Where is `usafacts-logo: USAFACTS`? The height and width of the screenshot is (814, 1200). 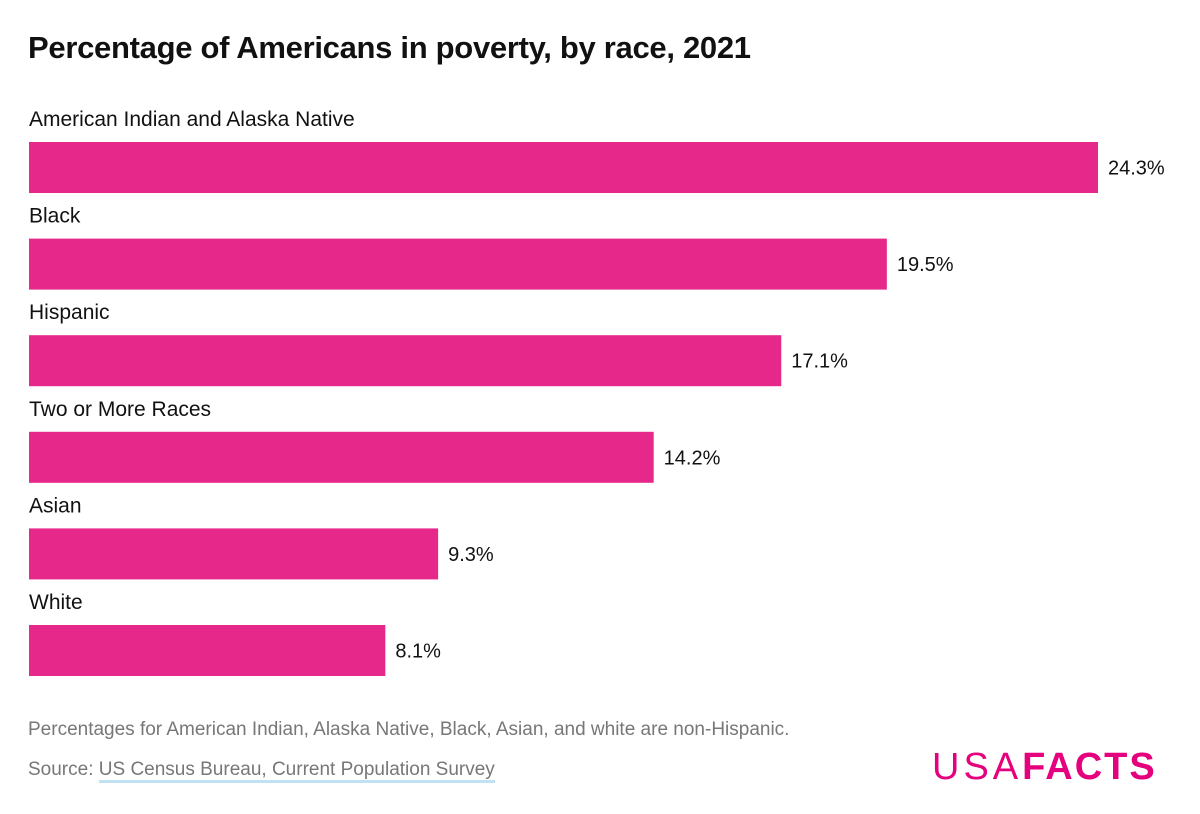 usafacts-logo: USAFACTS is located at coordinates (1044, 767).